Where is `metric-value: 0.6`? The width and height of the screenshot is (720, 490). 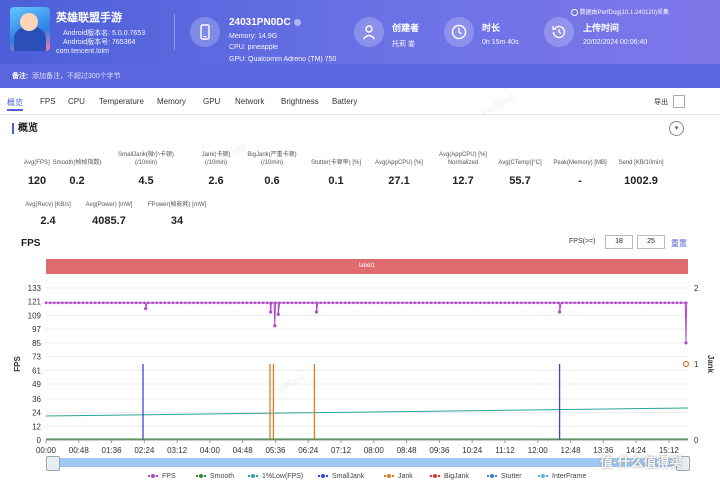 metric-value: 0.6 is located at coordinates (272, 181).